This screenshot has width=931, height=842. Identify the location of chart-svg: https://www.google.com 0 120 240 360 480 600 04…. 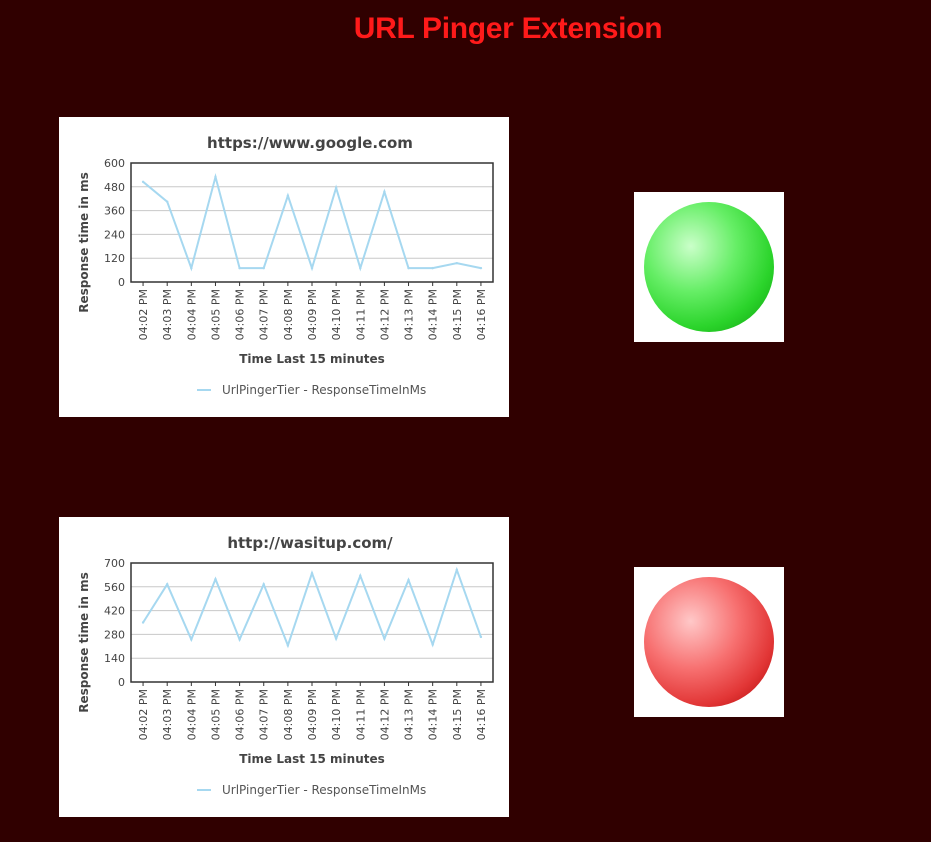
(285, 265).